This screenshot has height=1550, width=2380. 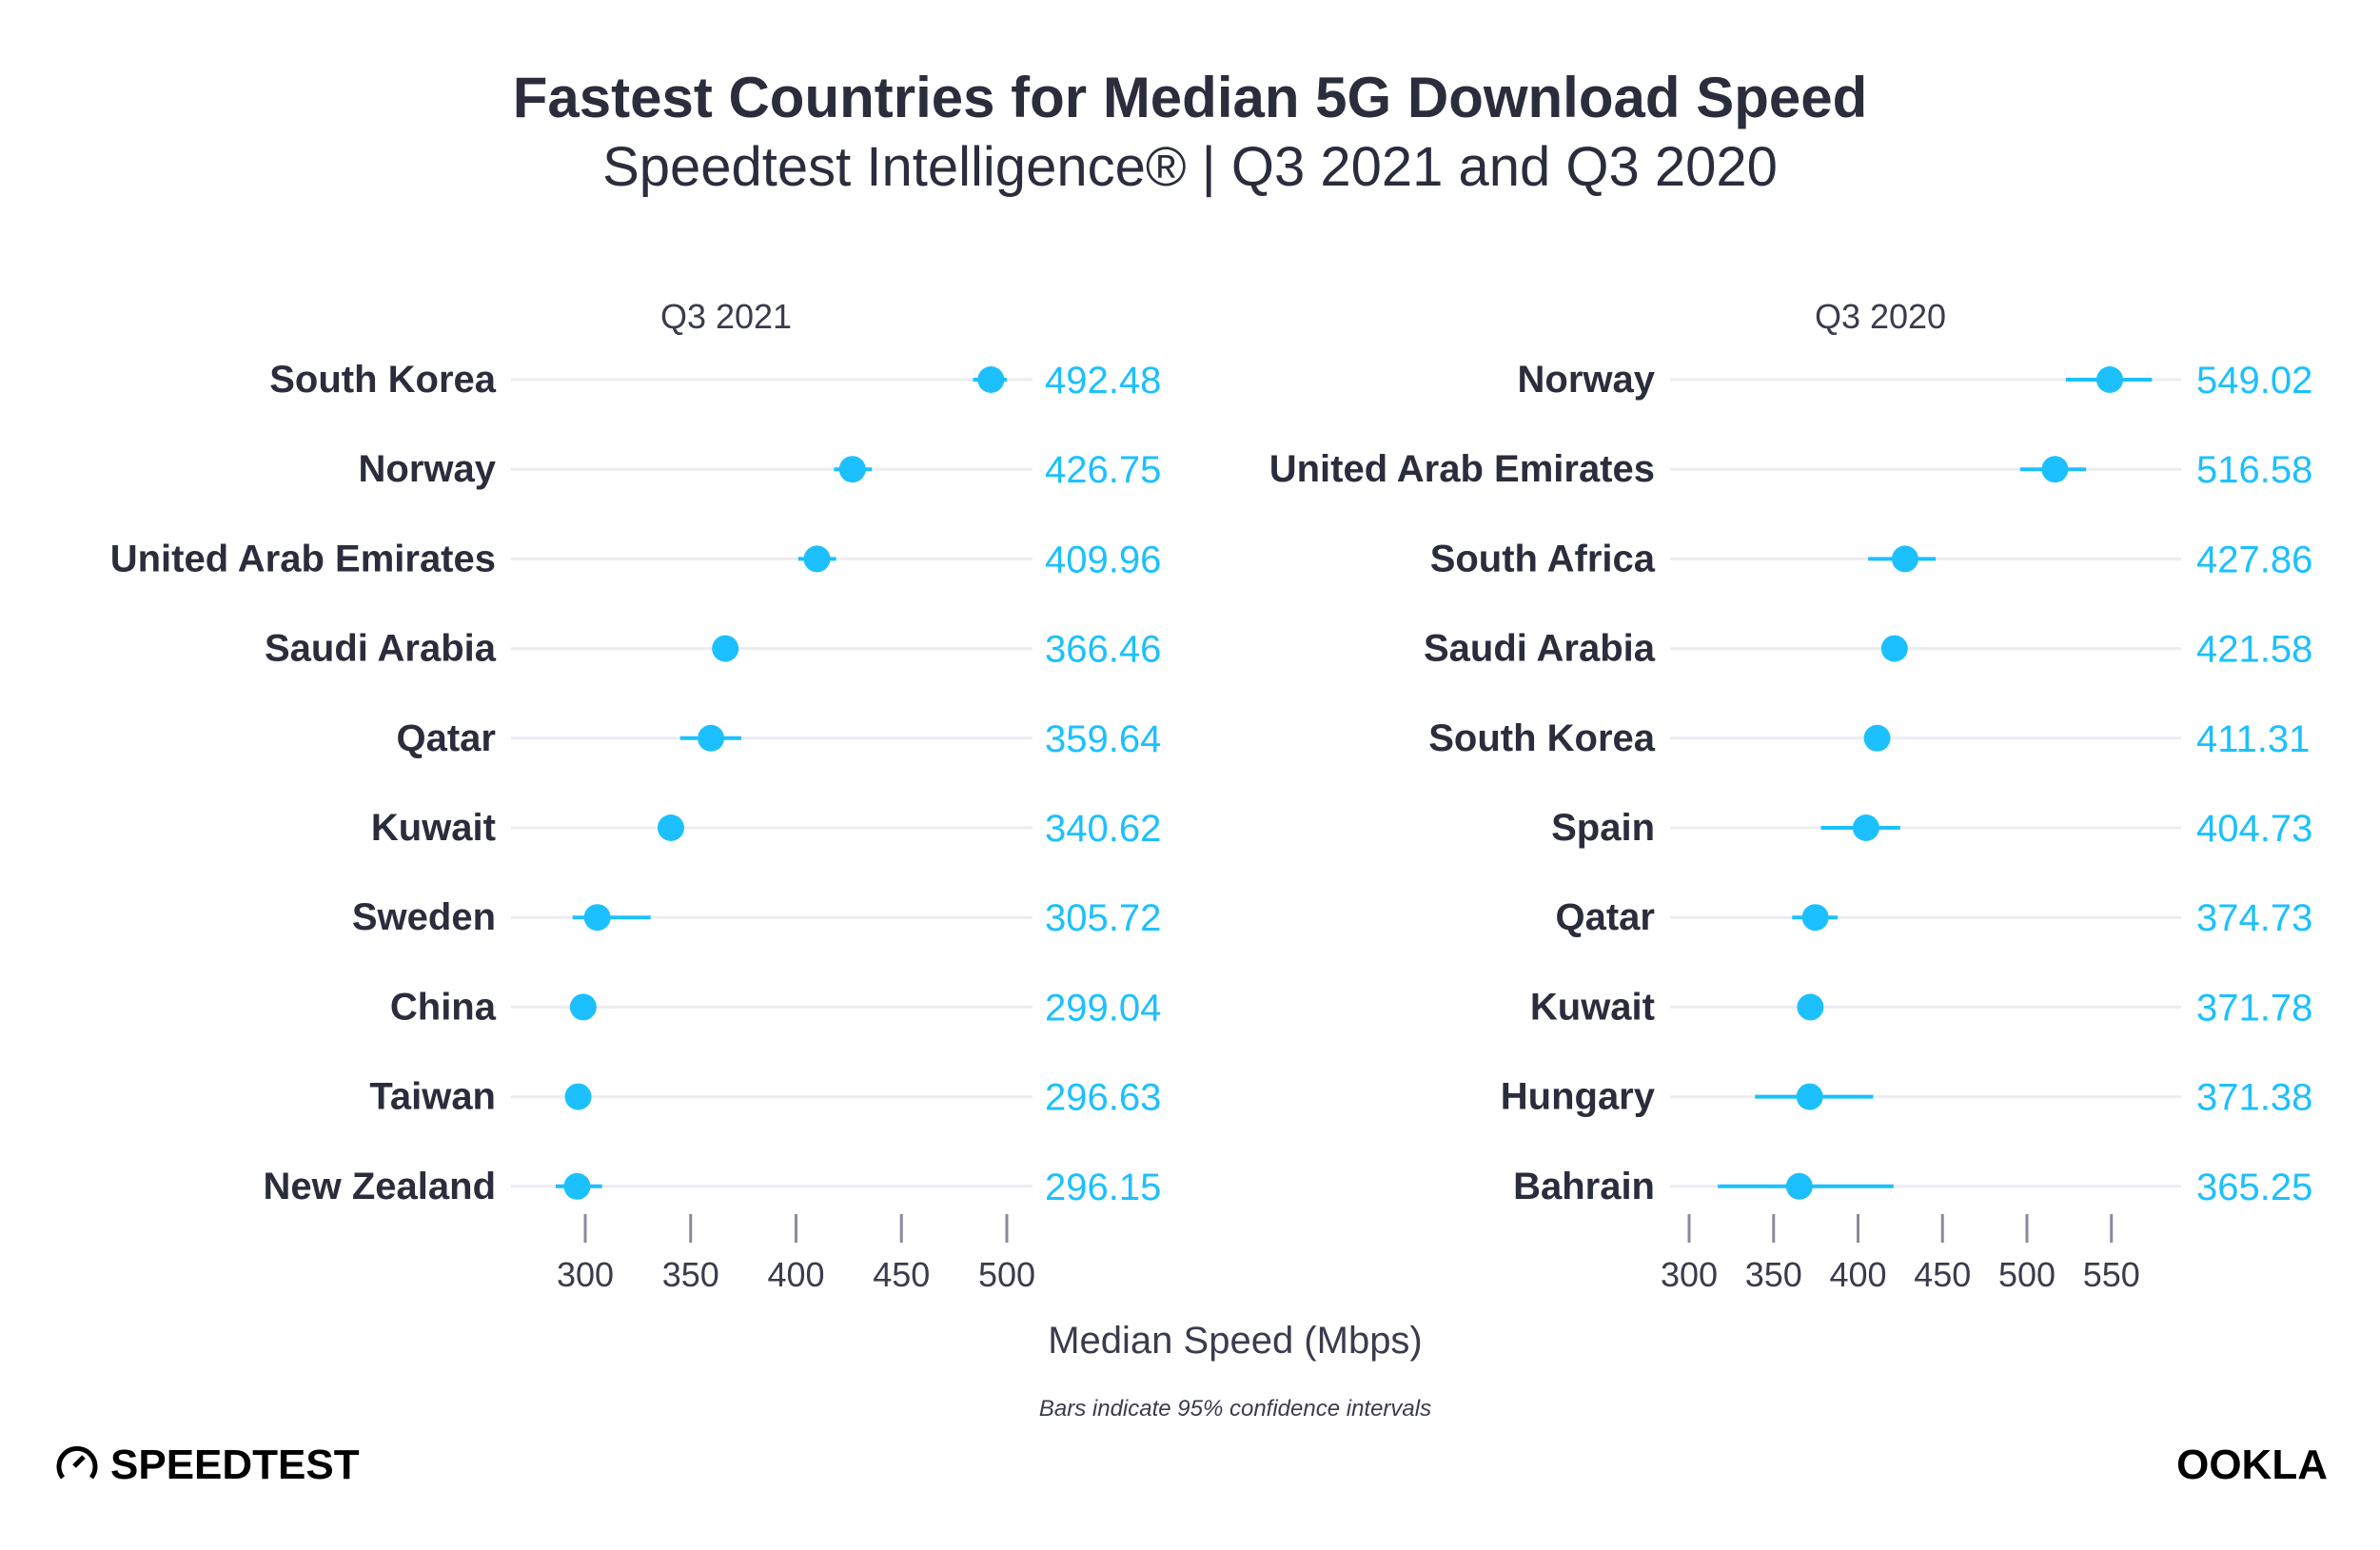 What do you see at coordinates (1103, 739) in the screenshot?
I see `value-label: 359.64` at bounding box center [1103, 739].